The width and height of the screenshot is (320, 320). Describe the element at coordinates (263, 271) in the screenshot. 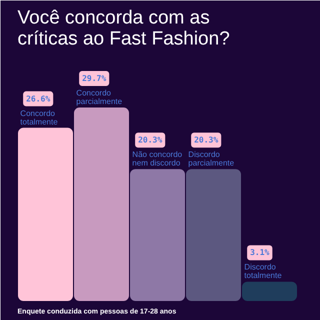

I see `x-tick-label: Discordo totalmente` at that location.